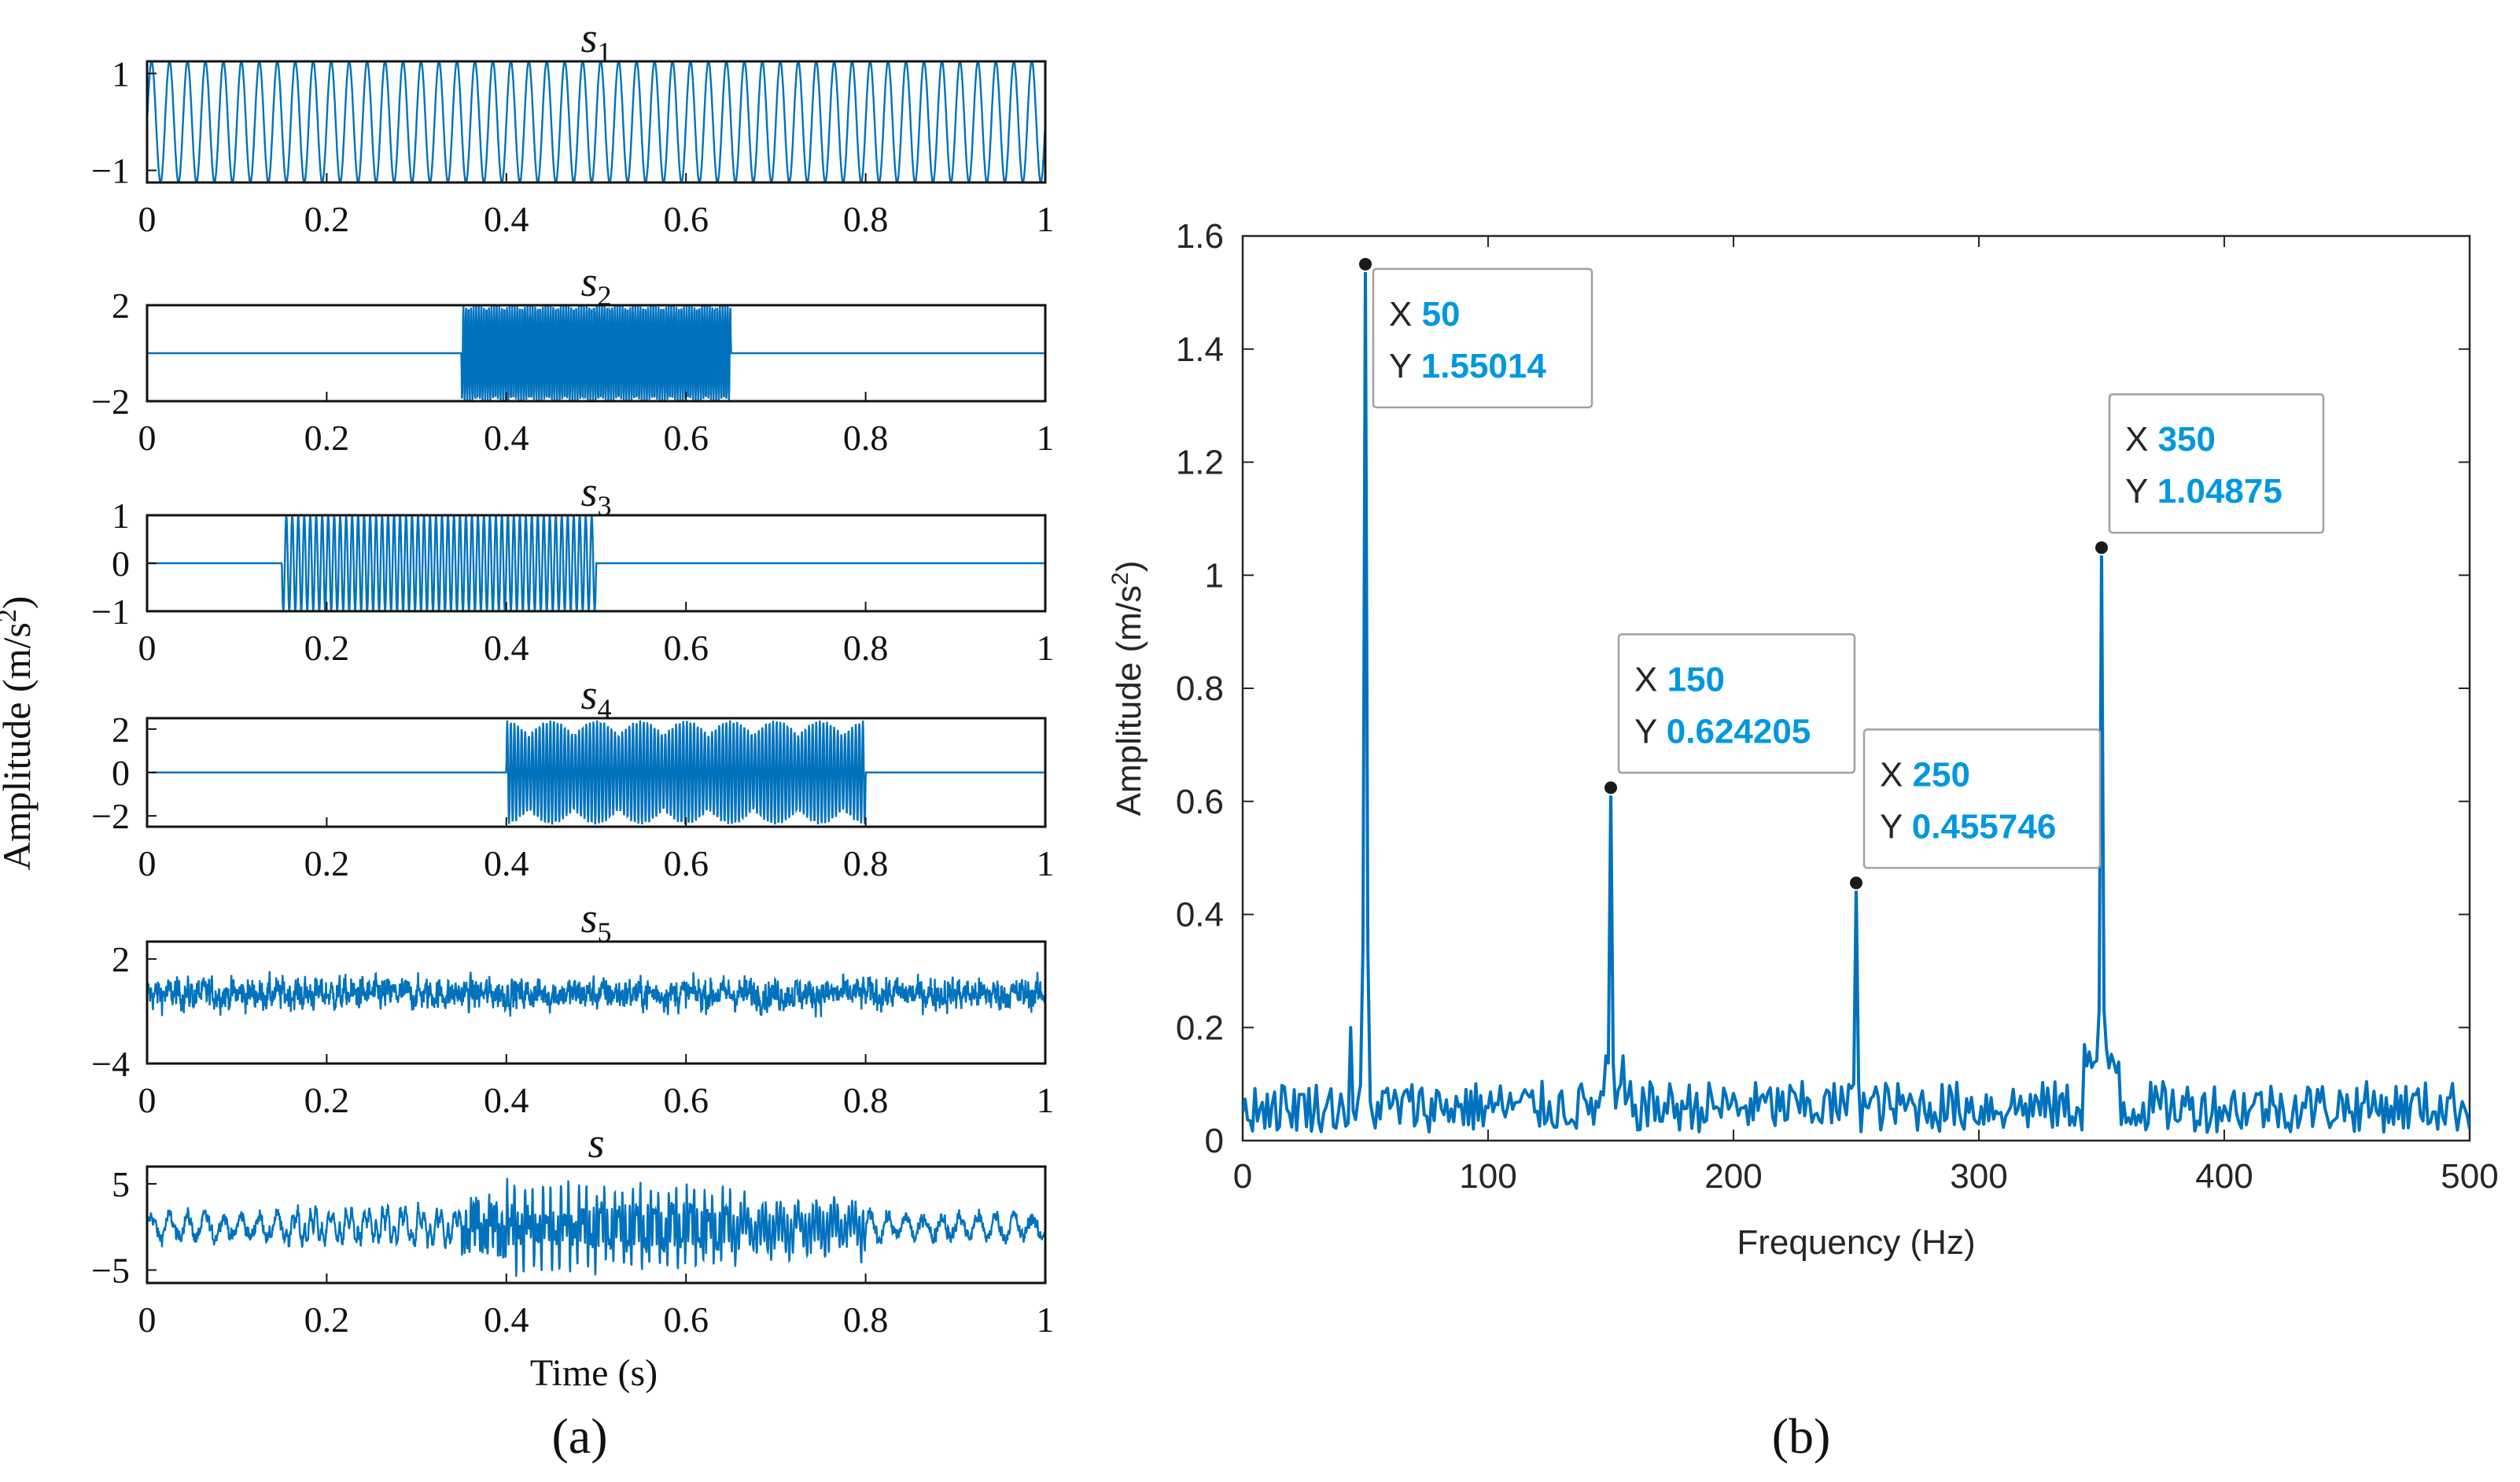  I want to click on datatip-50: X 50 Y 1.55014, so click(1475, 332).